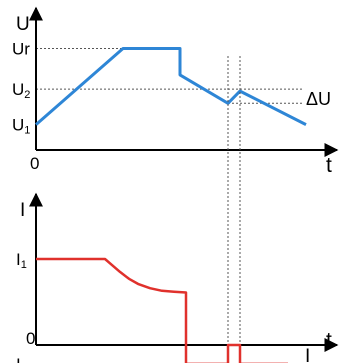 This screenshot has width=347, height=363. I want to click on voltage-tick-label: U1, so click(21, 126).